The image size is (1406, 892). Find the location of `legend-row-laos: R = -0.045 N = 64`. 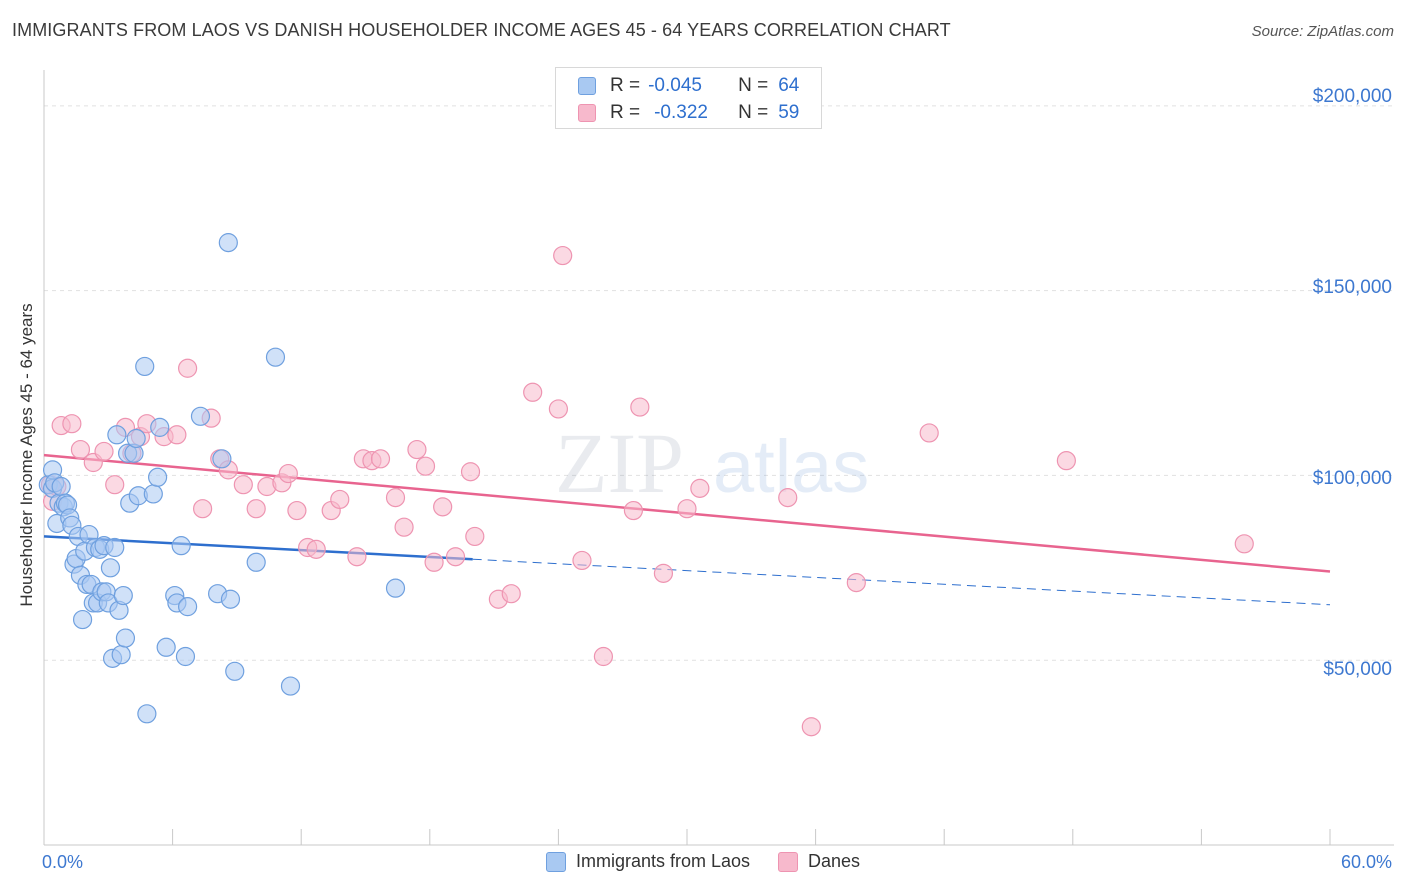

legend-row-laos: R = -0.045 N = 64 is located at coordinates (688, 86).